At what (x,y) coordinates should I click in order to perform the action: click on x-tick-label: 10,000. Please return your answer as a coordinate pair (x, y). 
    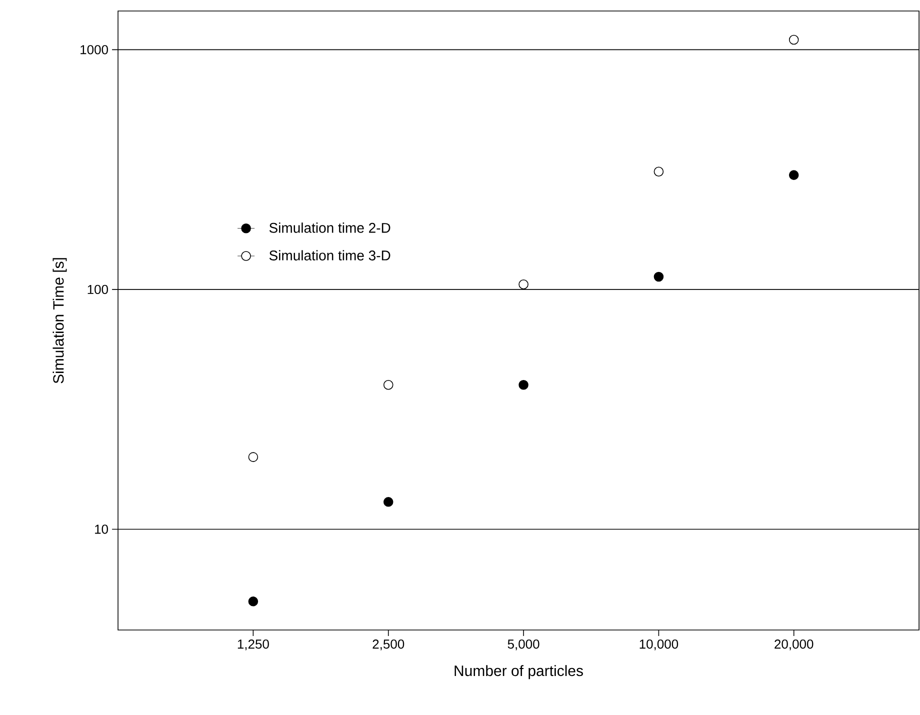
    Looking at the image, I should click on (659, 645).